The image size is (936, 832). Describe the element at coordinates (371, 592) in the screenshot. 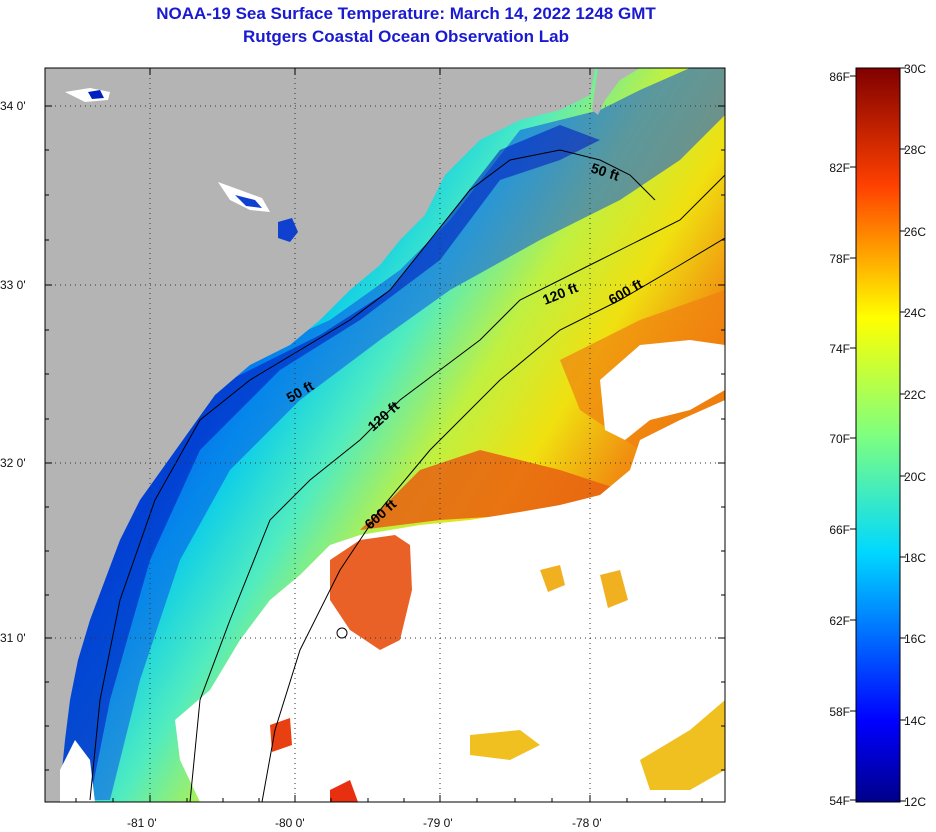

I see `warm-eddy` at that location.